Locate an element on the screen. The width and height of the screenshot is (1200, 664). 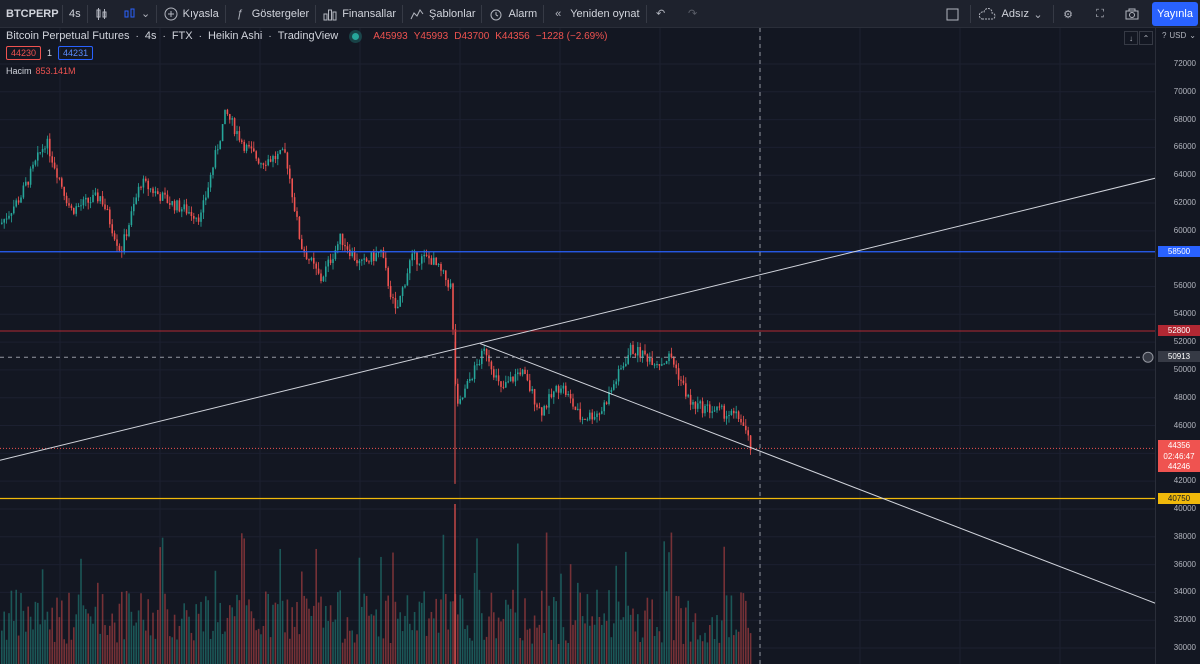
chart-type-button is located at coordinates (104, 14).